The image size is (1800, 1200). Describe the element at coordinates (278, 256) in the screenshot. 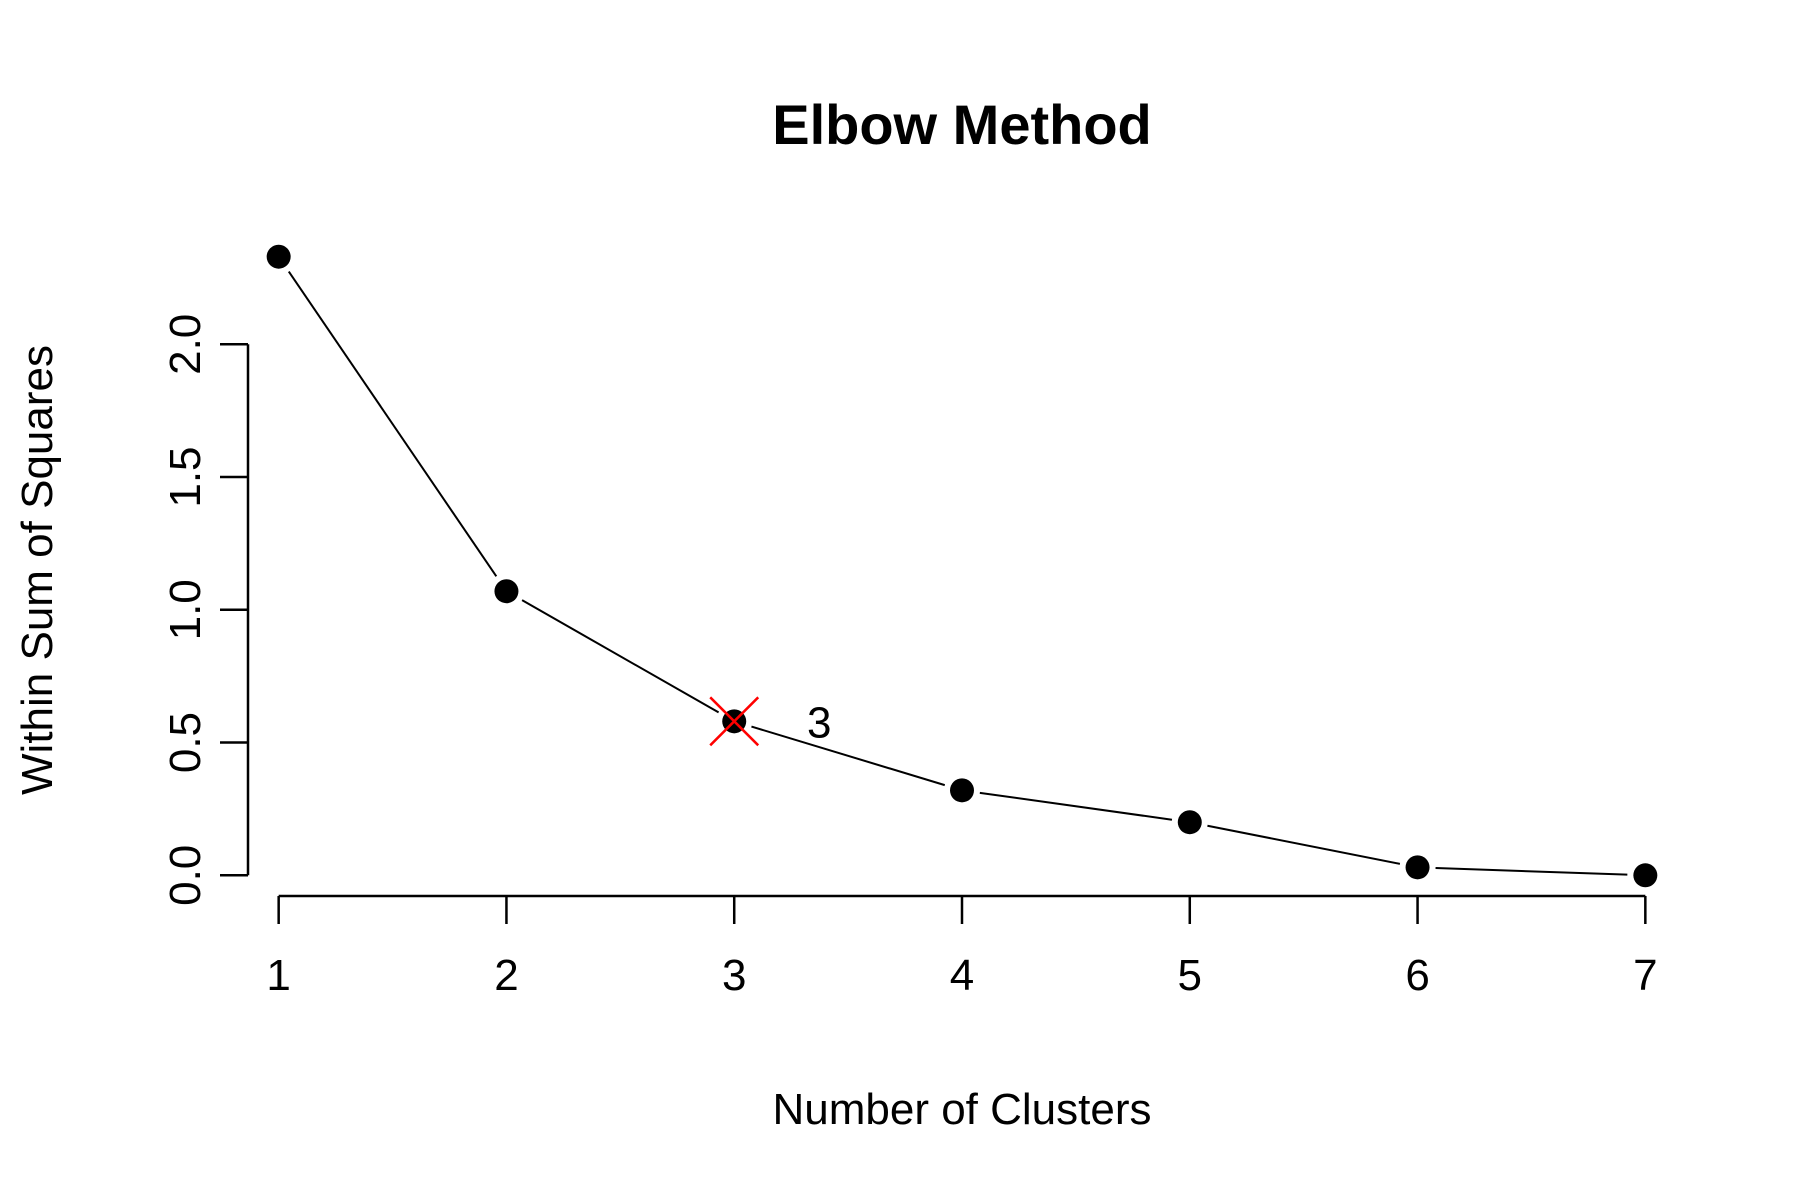

I see `data-point-k1` at that location.